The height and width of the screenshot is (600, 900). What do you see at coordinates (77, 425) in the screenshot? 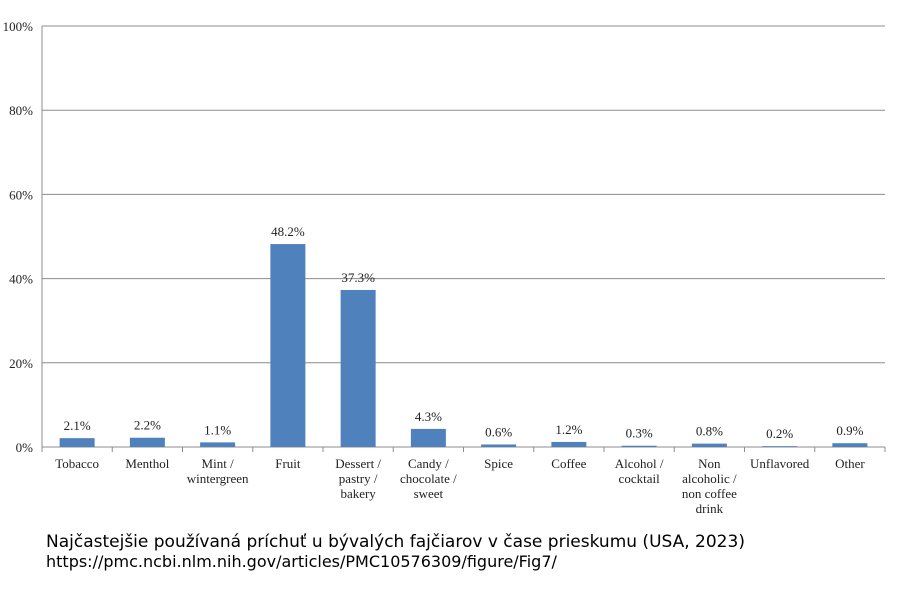
I see `data-label: 2.1%` at bounding box center [77, 425].